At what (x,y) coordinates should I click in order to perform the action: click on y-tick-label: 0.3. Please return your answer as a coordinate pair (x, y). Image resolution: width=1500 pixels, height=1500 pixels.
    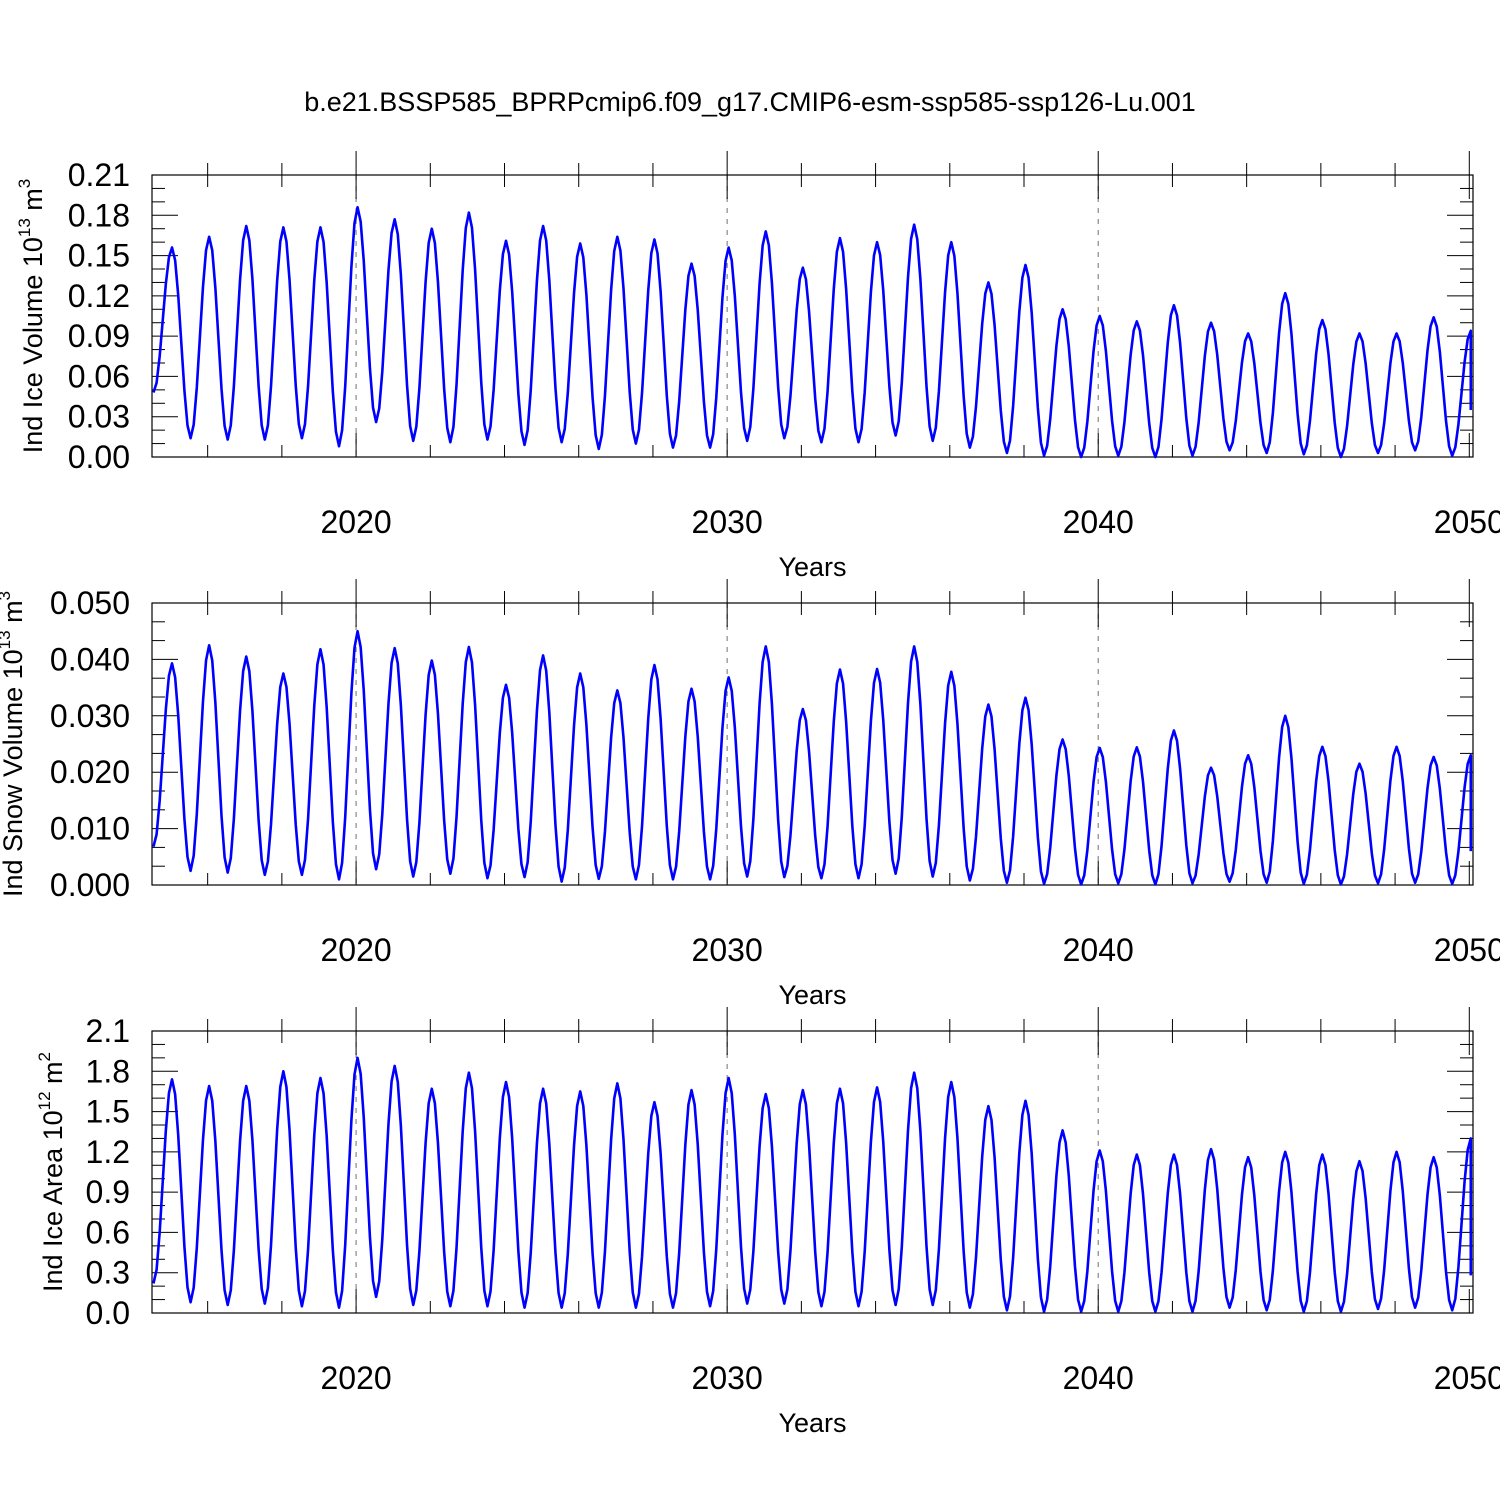
    Looking at the image, I should click on (108, 1273).